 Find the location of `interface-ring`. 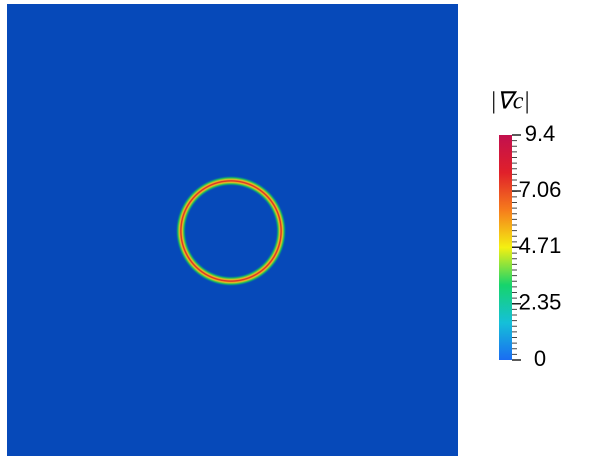

interface-ring is located at coordinates (231, 231).